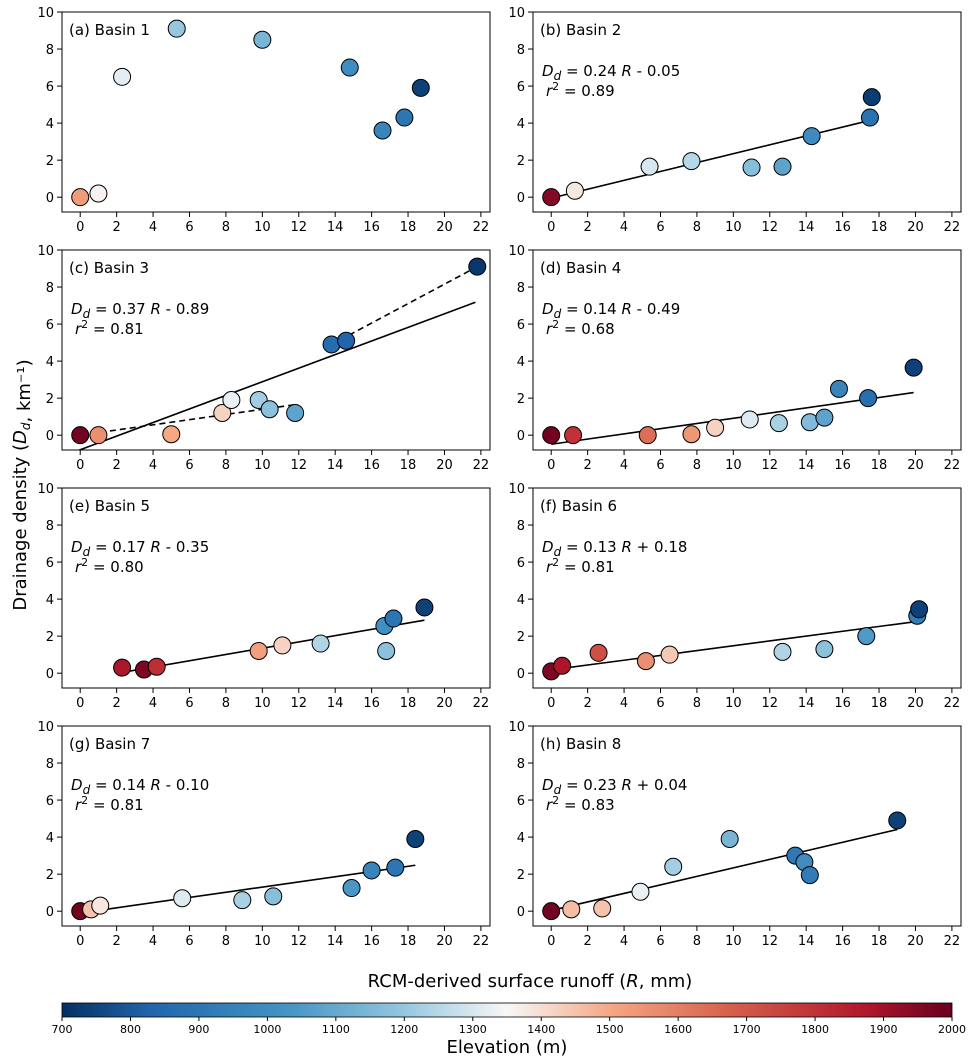 This screenshot has width=968, height=1059. I want to click on r-squared: r2 = 0.83, so click(580, 804).